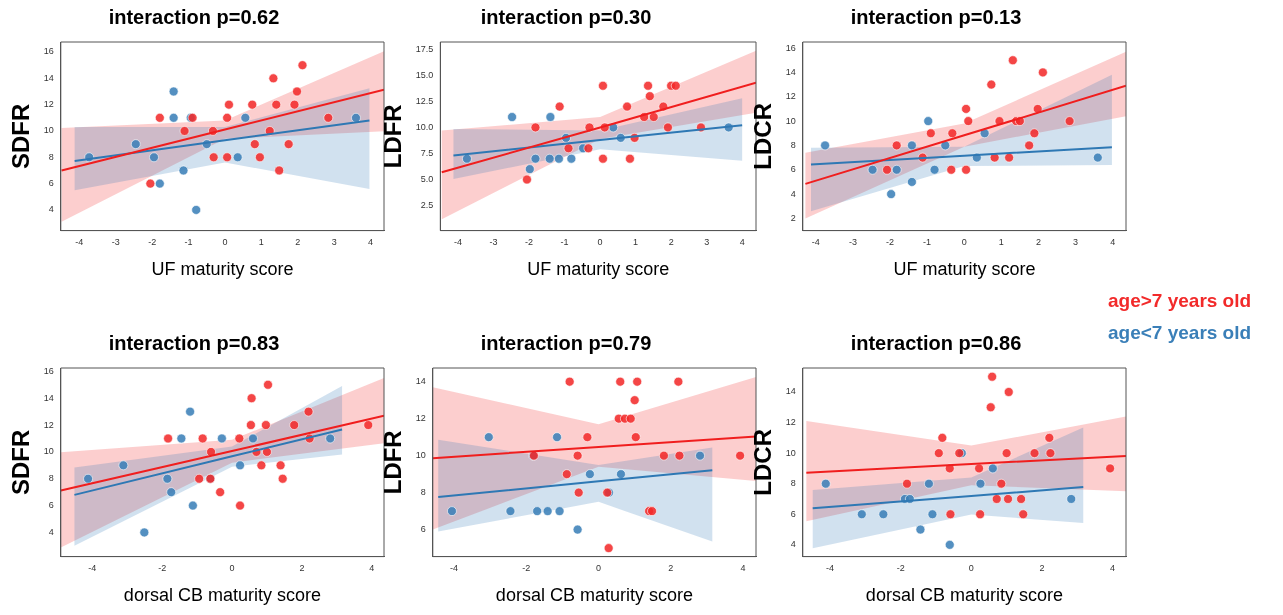 Image resolution: width=1283 pixels, height=615 pixels. I want to click on y-tick-label: 7.5, so click(427, 152).